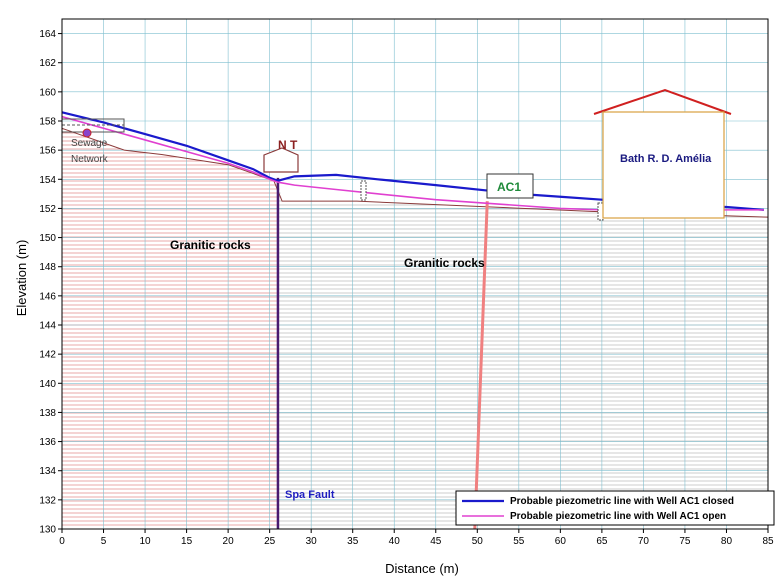 This screenshot has width=783, height=579. I want to click on granitic-label-left: Granitic rocks, so click(210, 245).